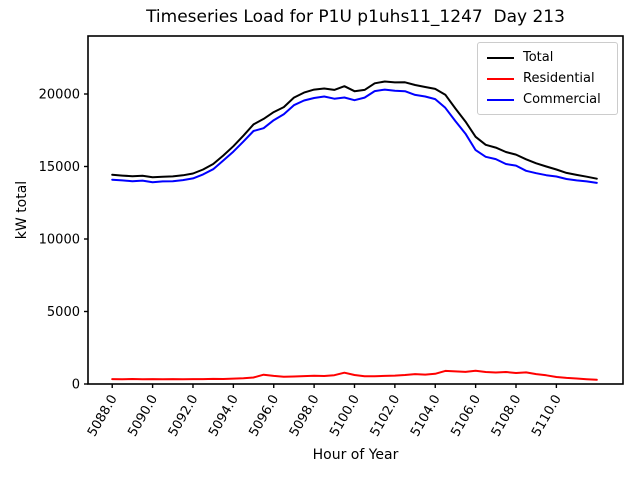 The width and height of the screenshot is (640, 480). I want to click on x-tick-label: 5104.0, so click(426, 416).